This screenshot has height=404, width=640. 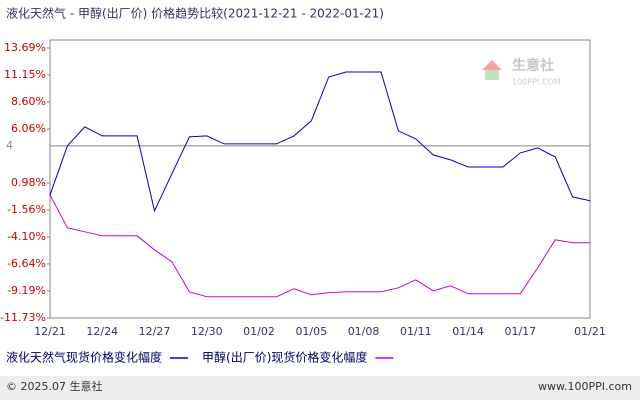 I want to click on legend-label: 甲醇(出厂价)现货价格变化幅度, so click(x=284, y=357).